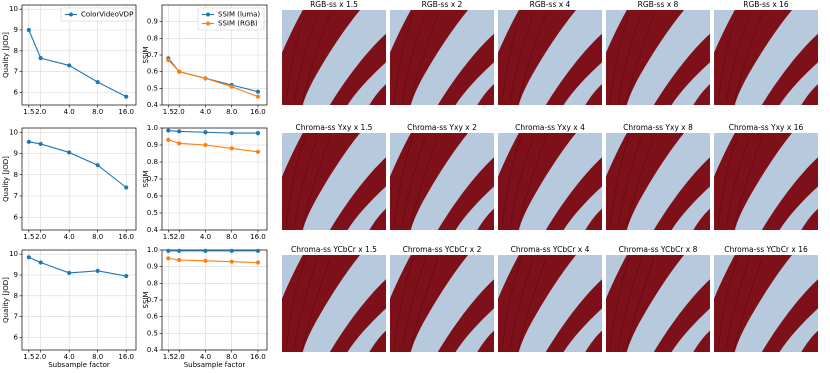  I want to click on y-tick-label: 0.9, so click(152, 145).